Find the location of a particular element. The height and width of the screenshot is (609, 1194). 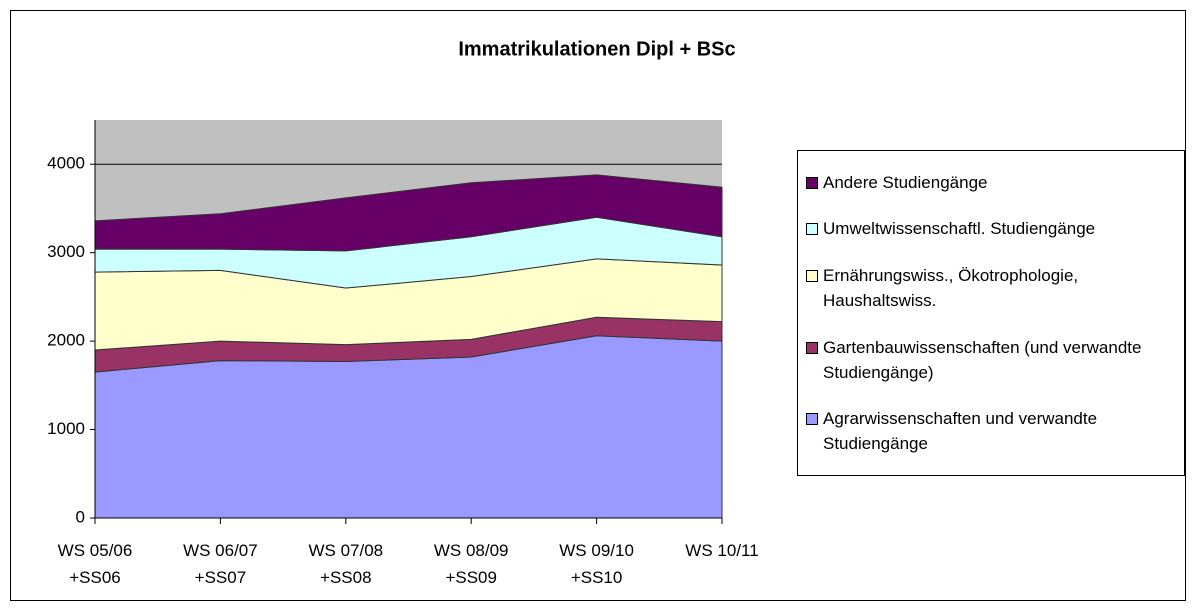

area is located at coordinates (408, 213).